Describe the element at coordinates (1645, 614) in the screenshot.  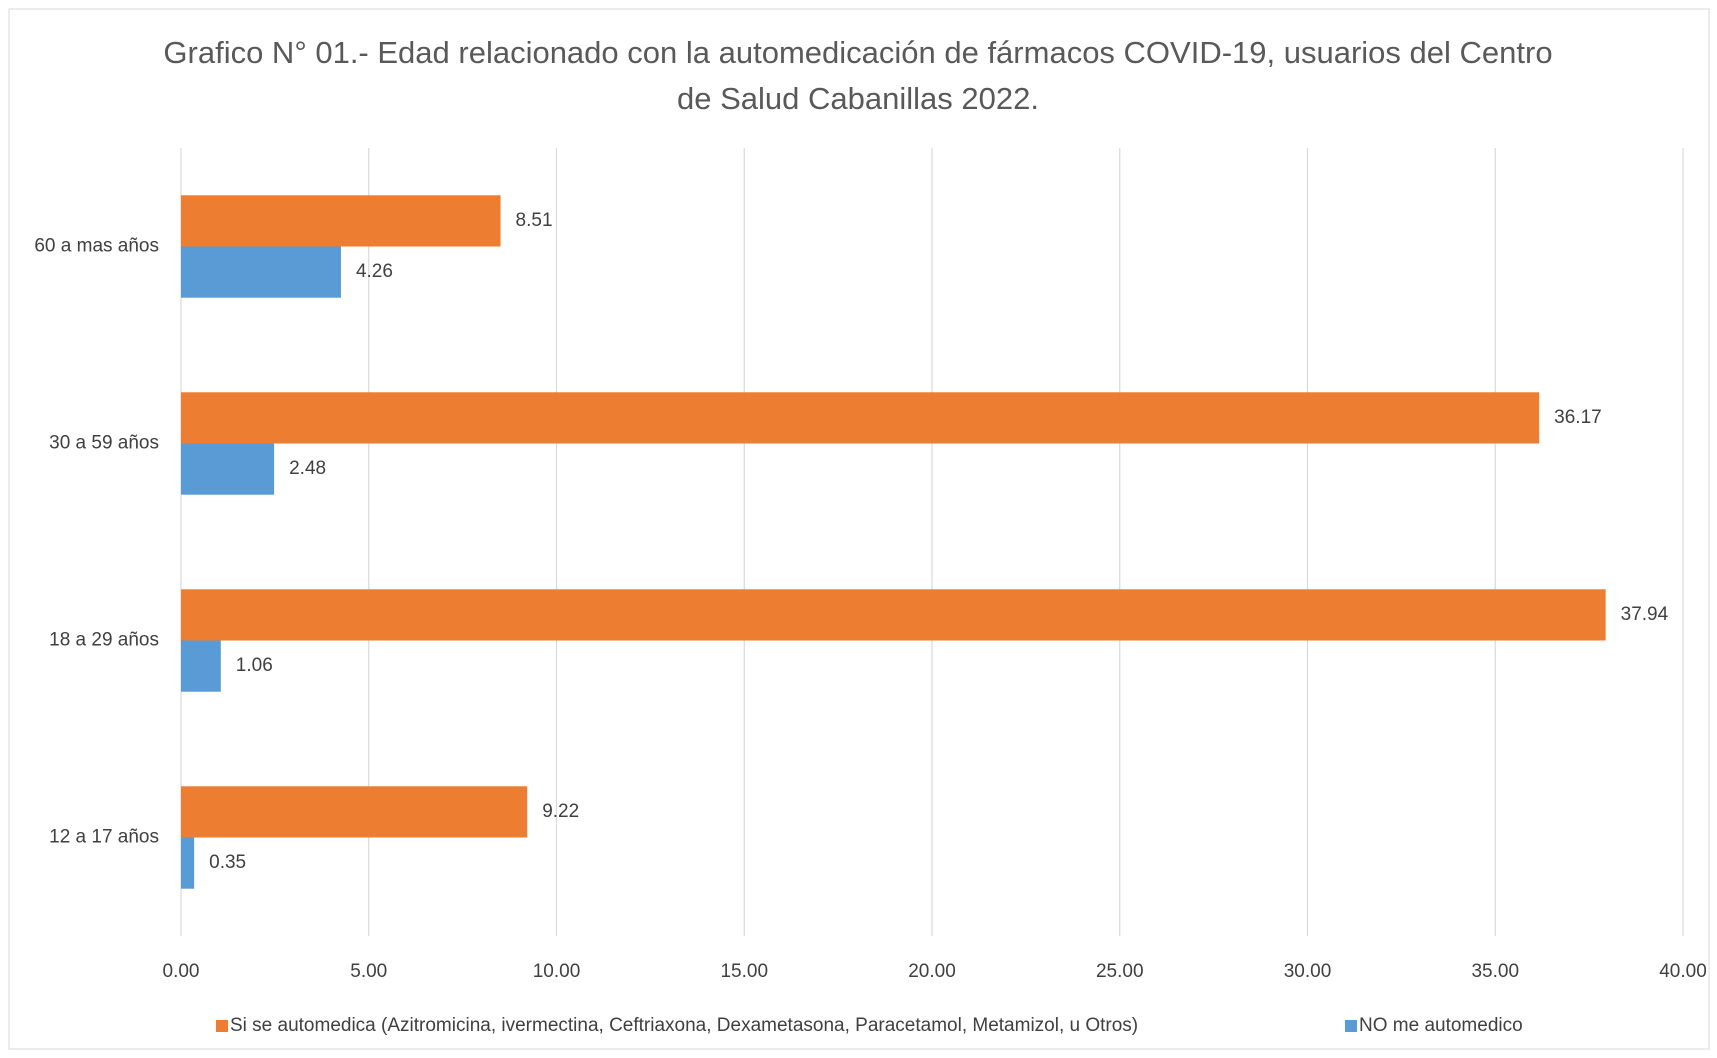
I see `data-label: 37.94` at that location.